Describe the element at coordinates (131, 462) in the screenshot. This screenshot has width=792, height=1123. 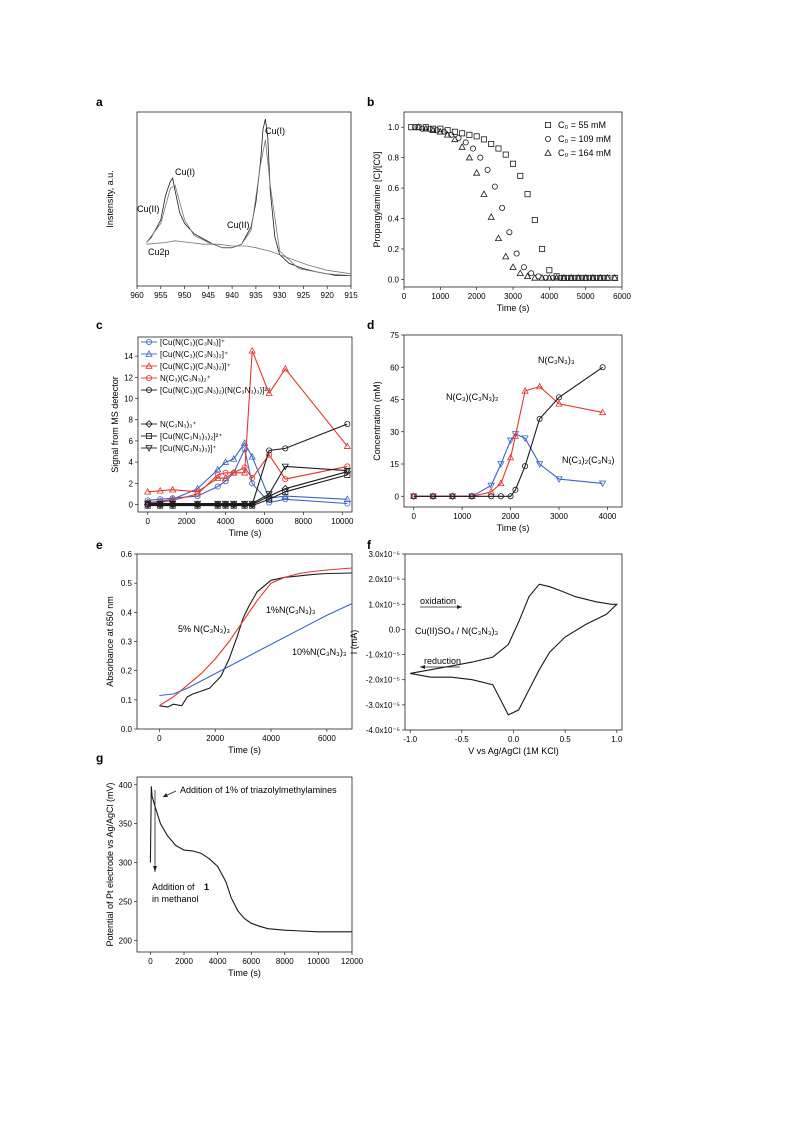
I see `y-tick-label: 4` at that location.